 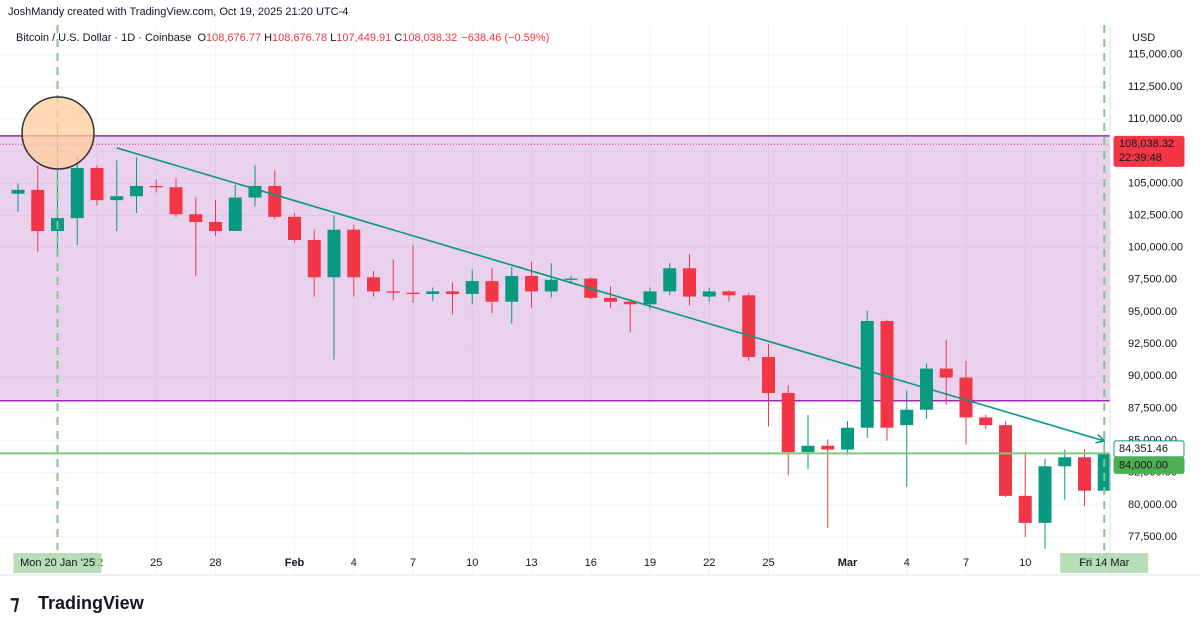 I want to click on date-label-box, so click(x=57, y=563).